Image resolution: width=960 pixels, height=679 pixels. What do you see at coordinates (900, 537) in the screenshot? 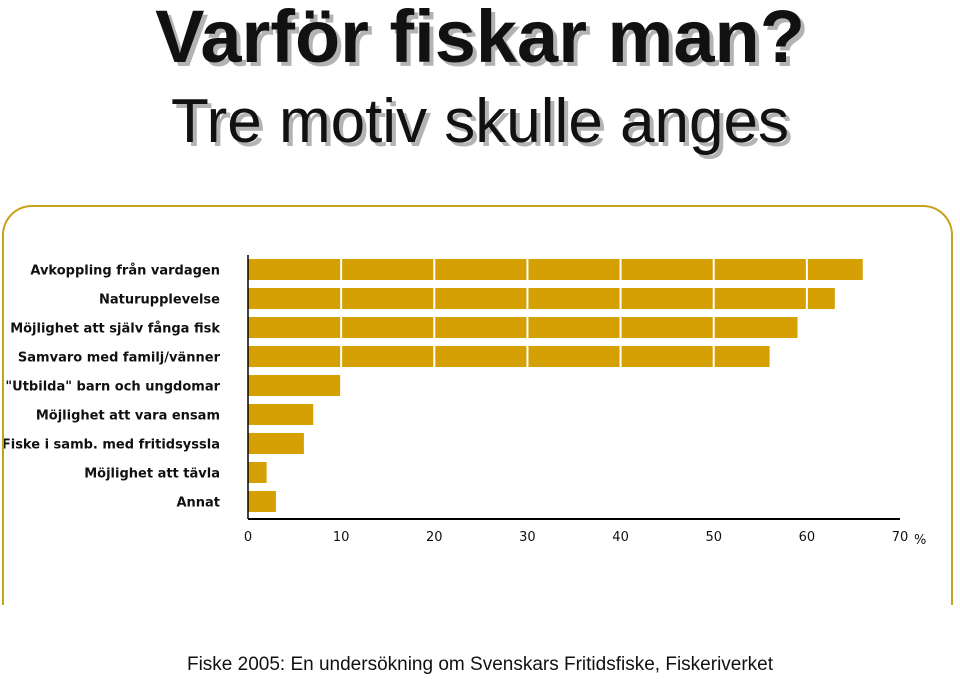
I see `x-tick-label-7: 70` at bounding box center [900, 537].